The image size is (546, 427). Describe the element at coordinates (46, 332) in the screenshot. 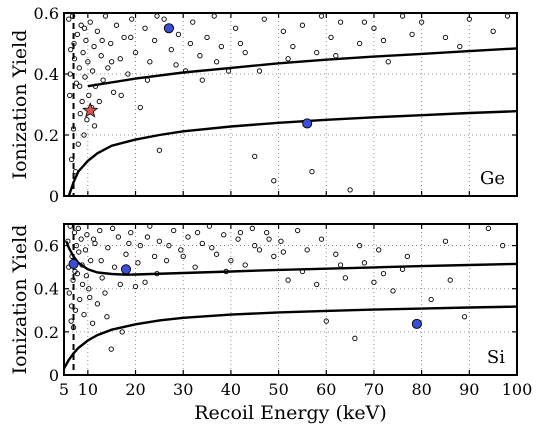

I see `y-tick-label: 0.2` at that location.